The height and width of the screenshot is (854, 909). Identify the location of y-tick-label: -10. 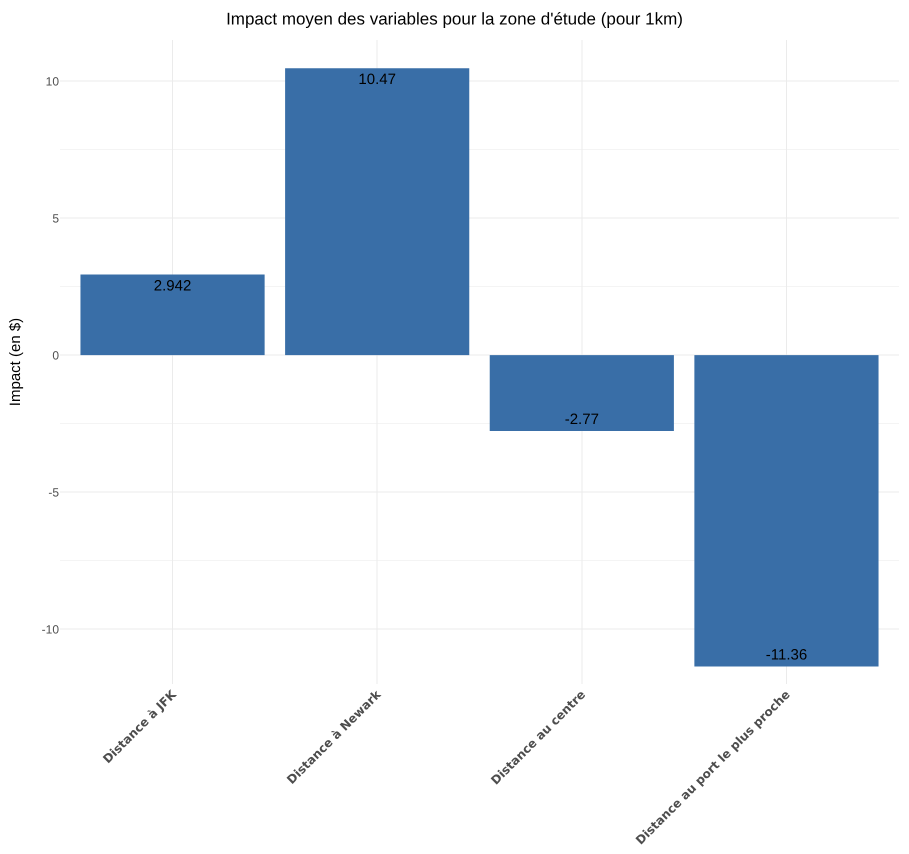
(51, 629).